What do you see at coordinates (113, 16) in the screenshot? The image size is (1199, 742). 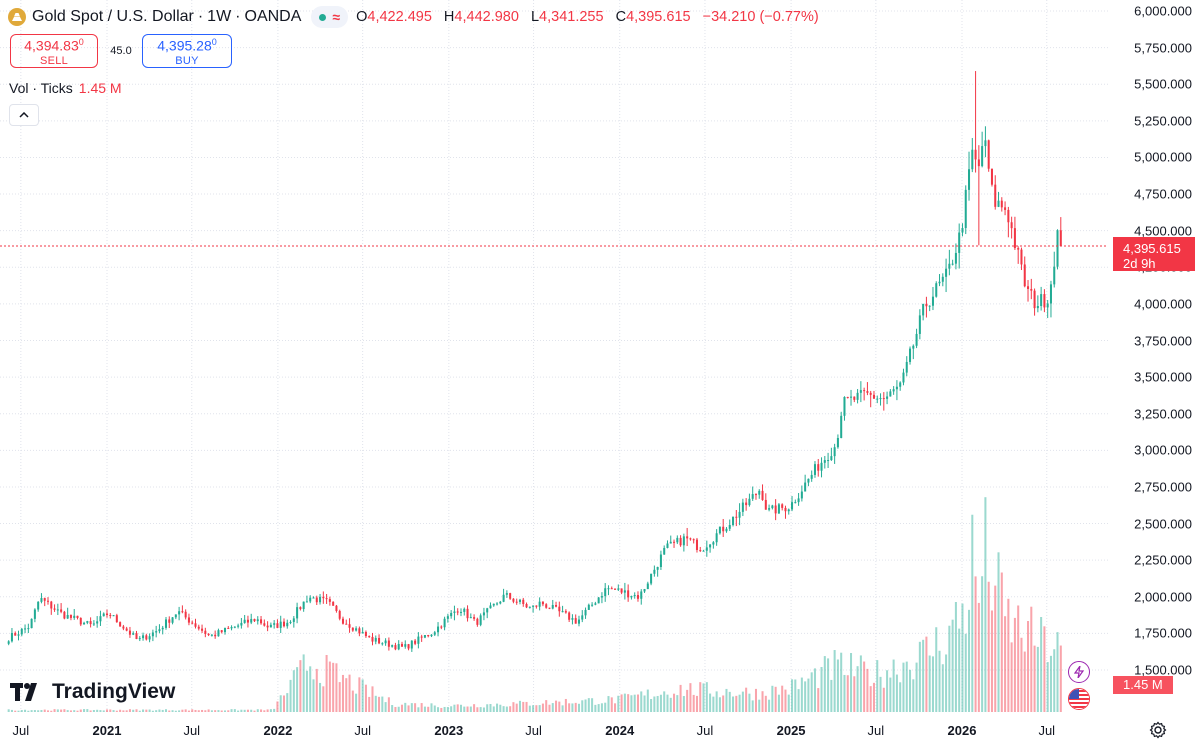 I see `symbol-name: Gold Spot / U.S. Dollar` at bounding box center [113, 16].